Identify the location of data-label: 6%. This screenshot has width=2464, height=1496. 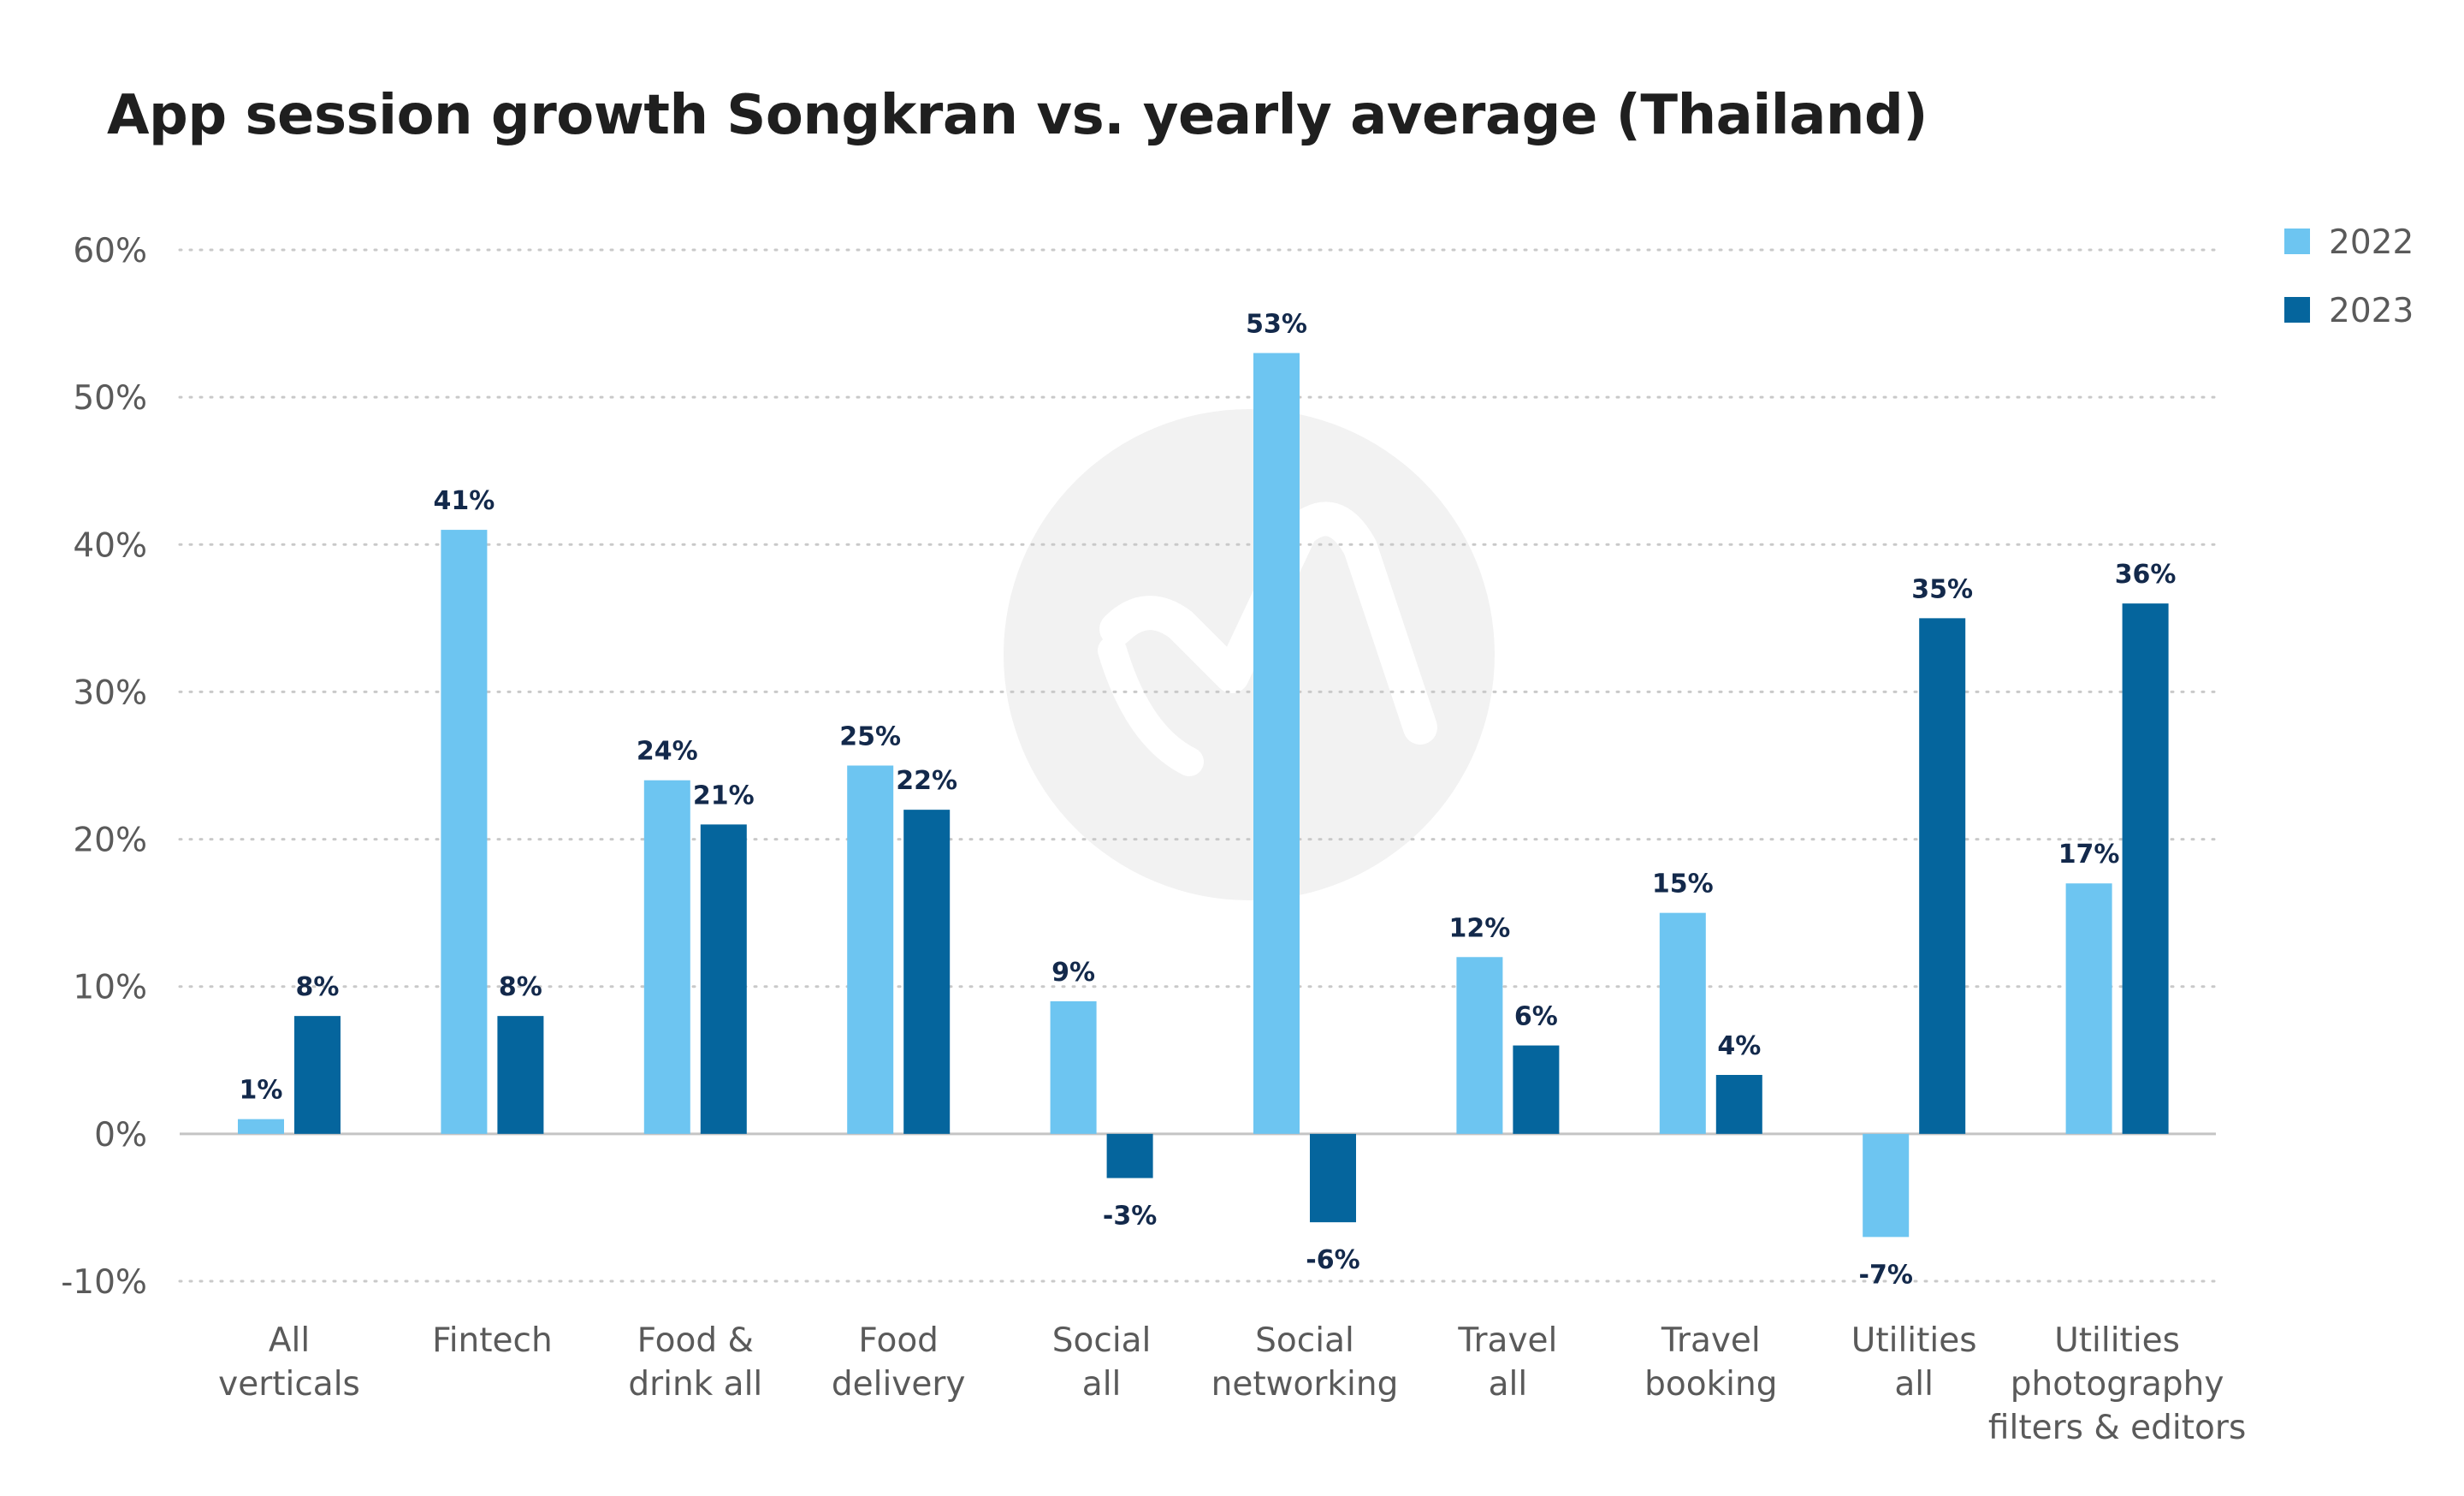
(1536, 1017).